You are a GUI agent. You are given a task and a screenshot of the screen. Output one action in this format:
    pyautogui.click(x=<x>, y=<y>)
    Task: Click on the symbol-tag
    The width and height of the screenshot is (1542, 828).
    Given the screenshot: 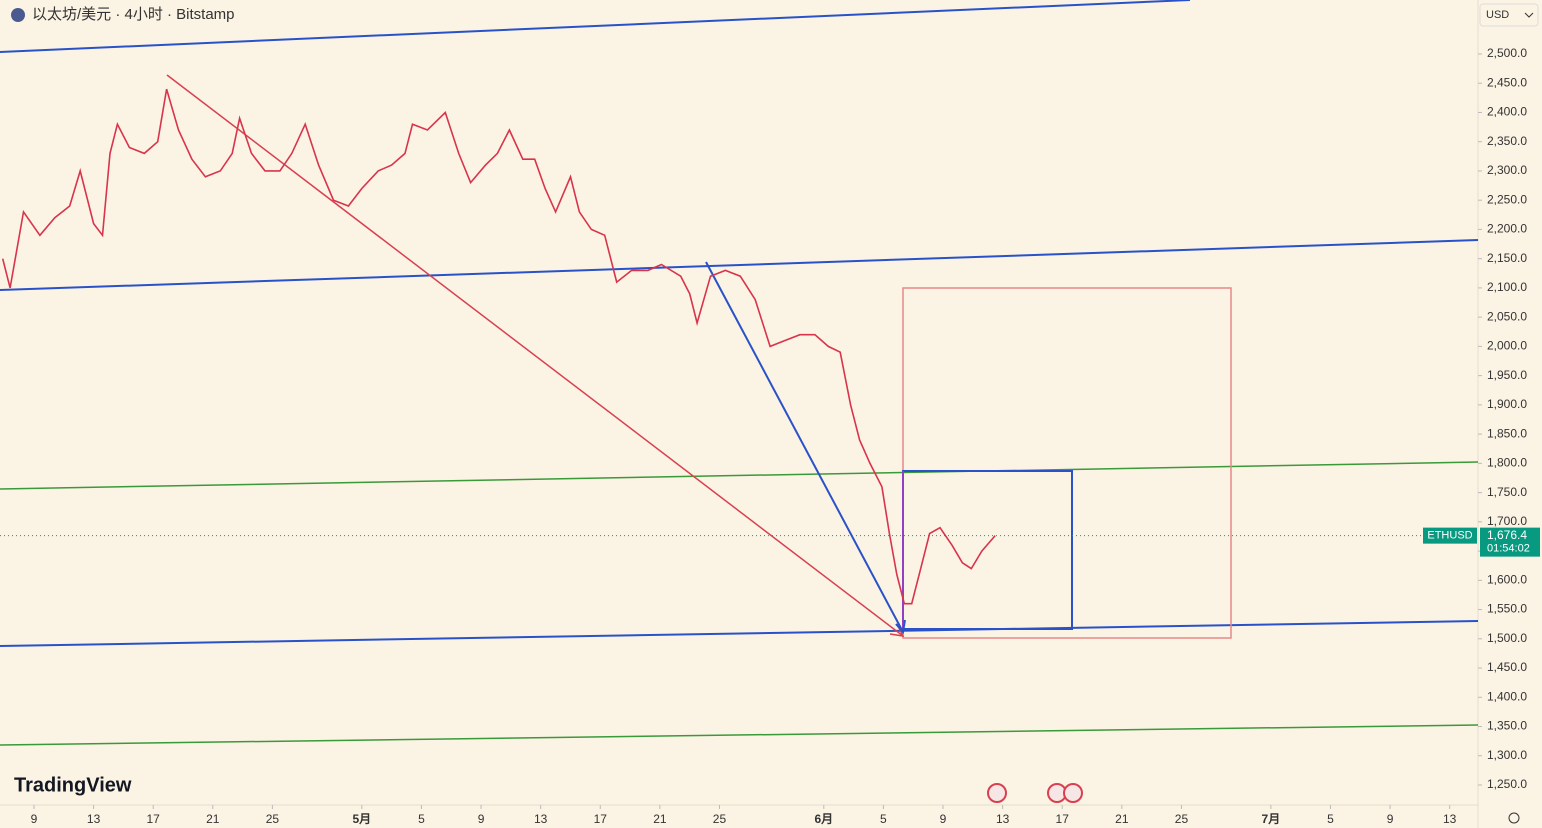 What is the action you would take?
    pyautogui.click(x=1450, y=535)
    